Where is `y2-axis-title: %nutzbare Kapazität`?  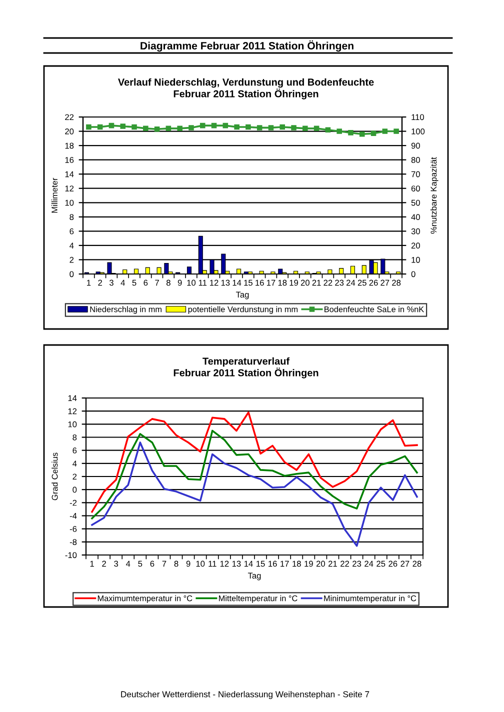 y2-axis-title: %nutzbare Kapazität is located at coordinates (434, 195).